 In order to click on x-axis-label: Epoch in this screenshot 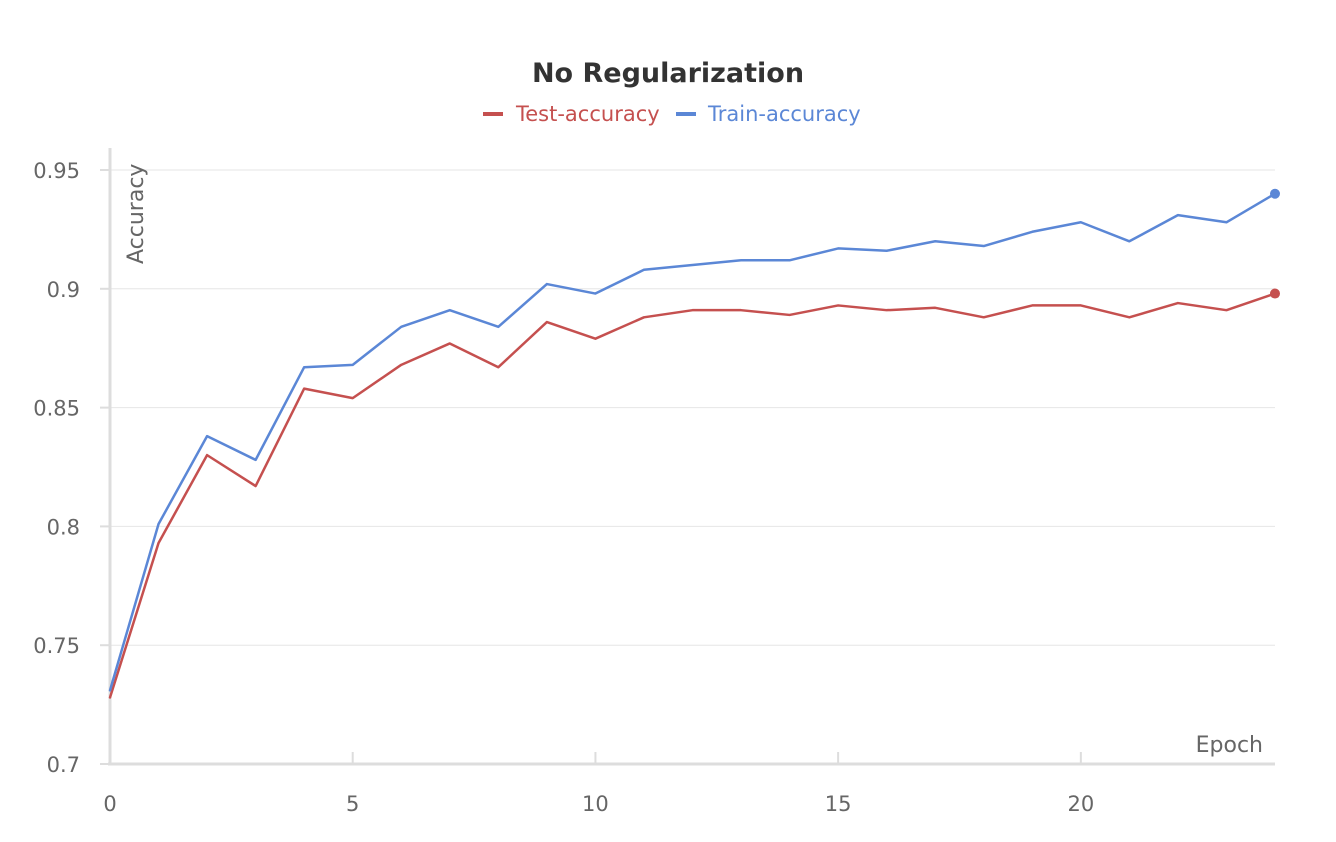, I will do `click(1229, 745)`.